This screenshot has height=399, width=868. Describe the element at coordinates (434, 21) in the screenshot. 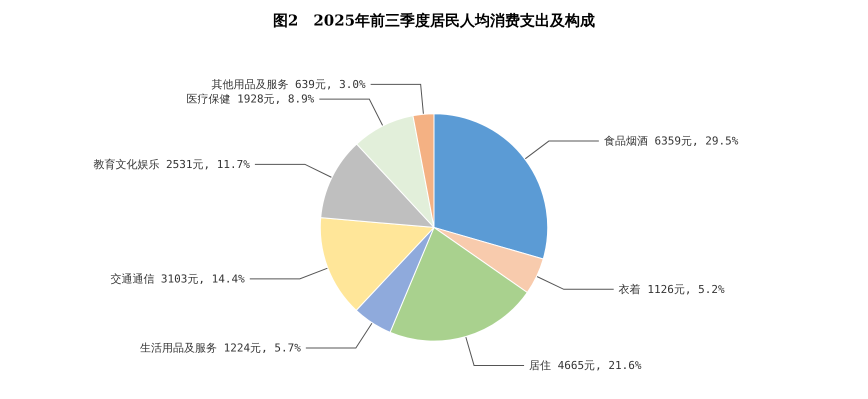

I see `chart-title: 图2 2025年前三季度居民人均消费支出及构成` at that location.